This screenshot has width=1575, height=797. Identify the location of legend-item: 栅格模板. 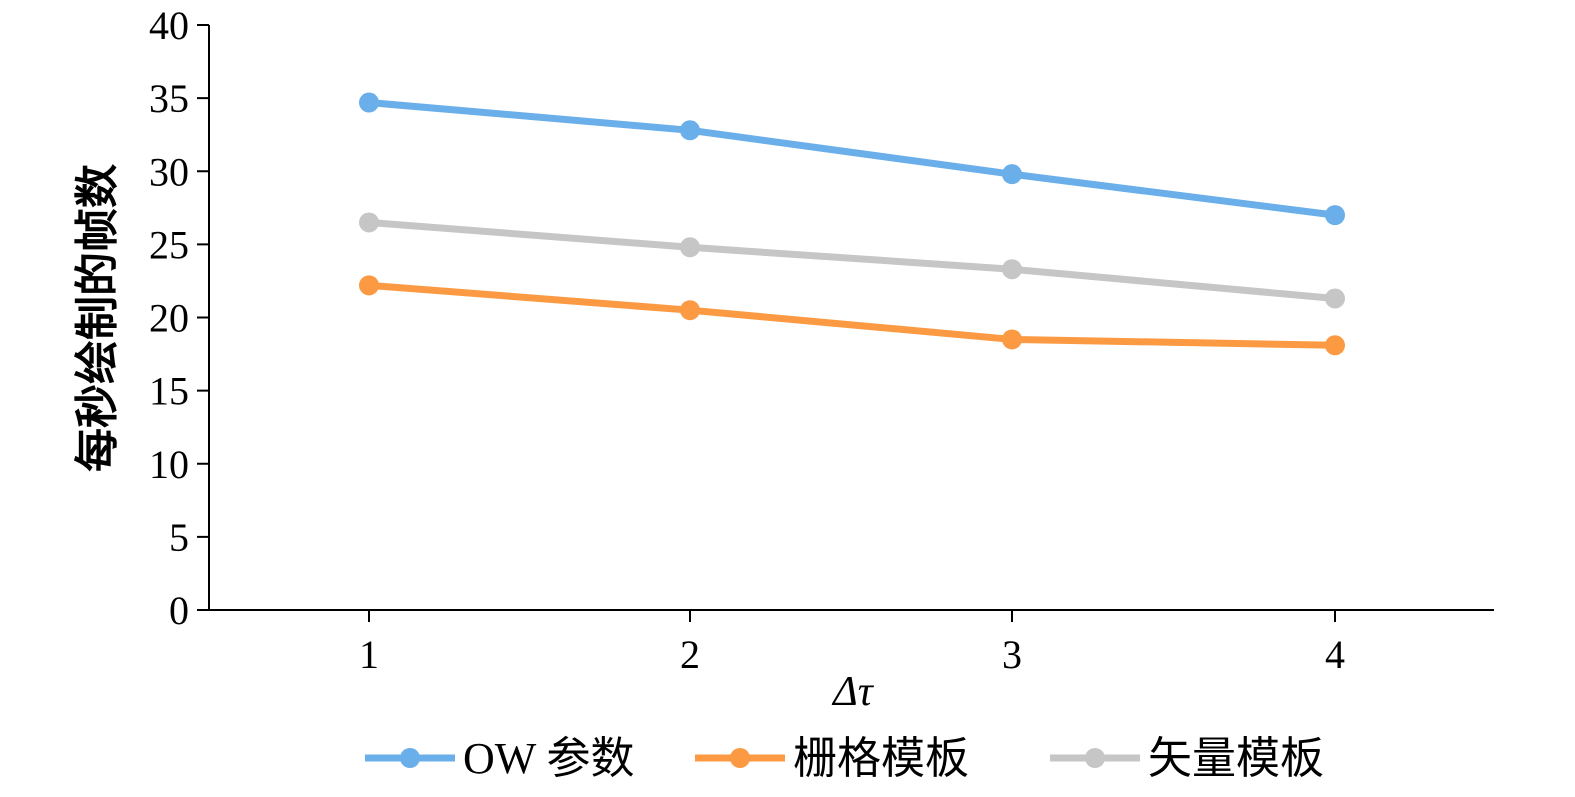
(832, 758).